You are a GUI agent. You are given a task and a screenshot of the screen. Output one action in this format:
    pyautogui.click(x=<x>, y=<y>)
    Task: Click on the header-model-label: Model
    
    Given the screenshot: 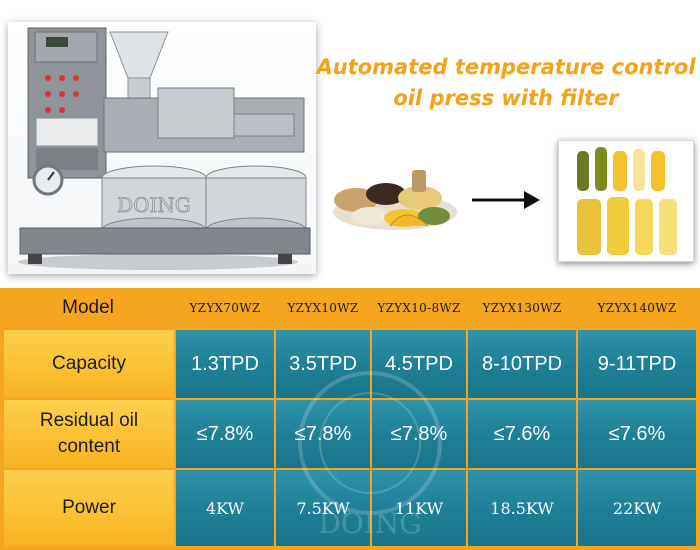 What is the action you would take?
    pyautogui.click(x=88, y=307)
    